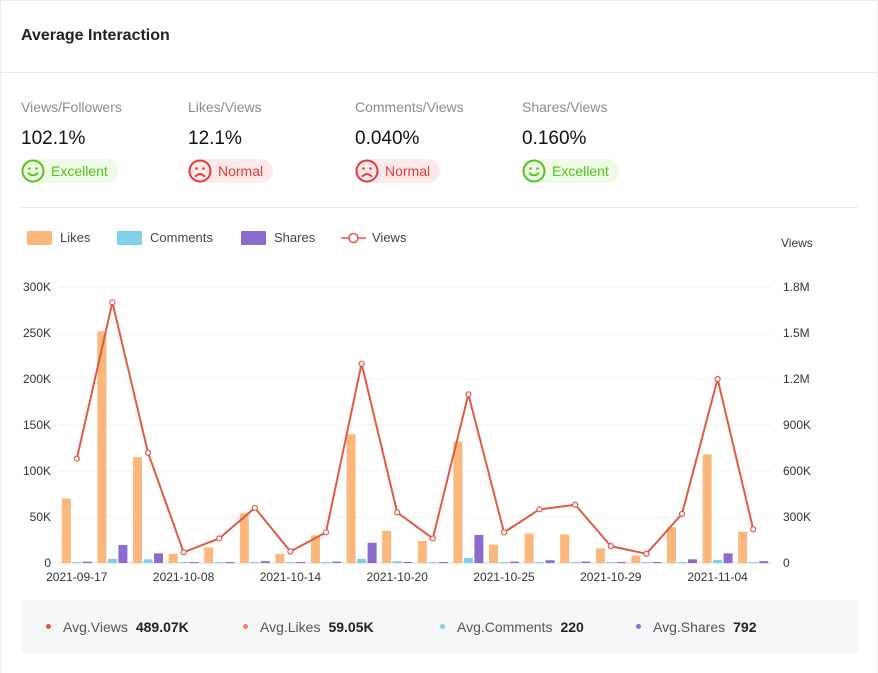 The height and width of the screenshot is (673, 878). I want to click on y2-tick-label: 0, so click(786, 563).